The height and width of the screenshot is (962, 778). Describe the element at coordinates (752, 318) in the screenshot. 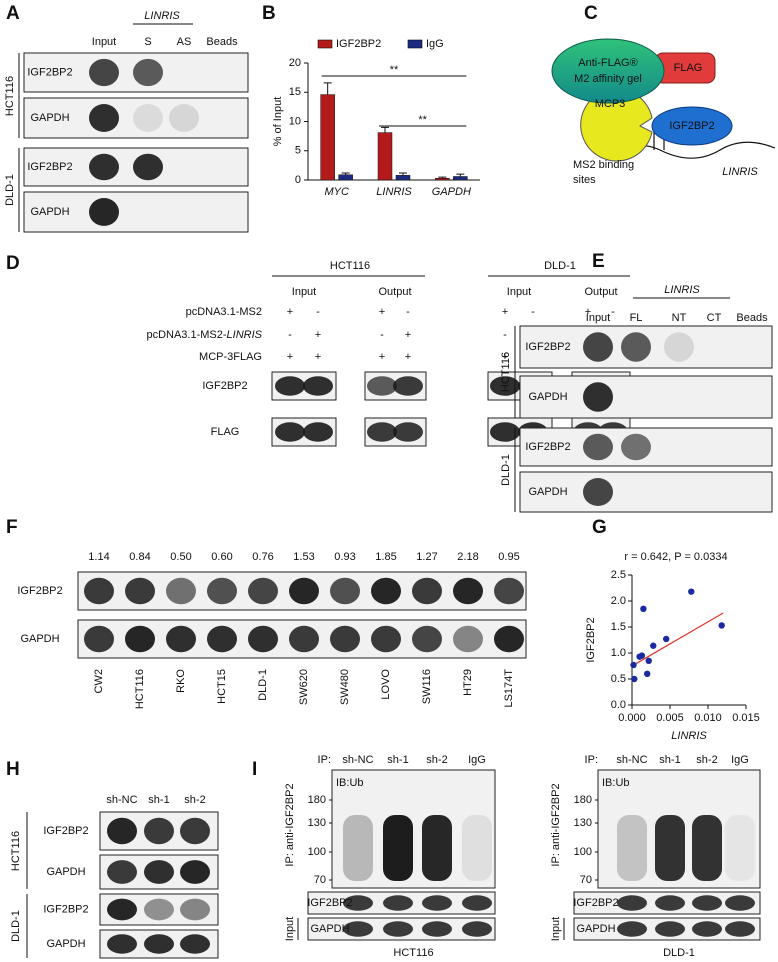

I see `column-label: Beads` at that location.